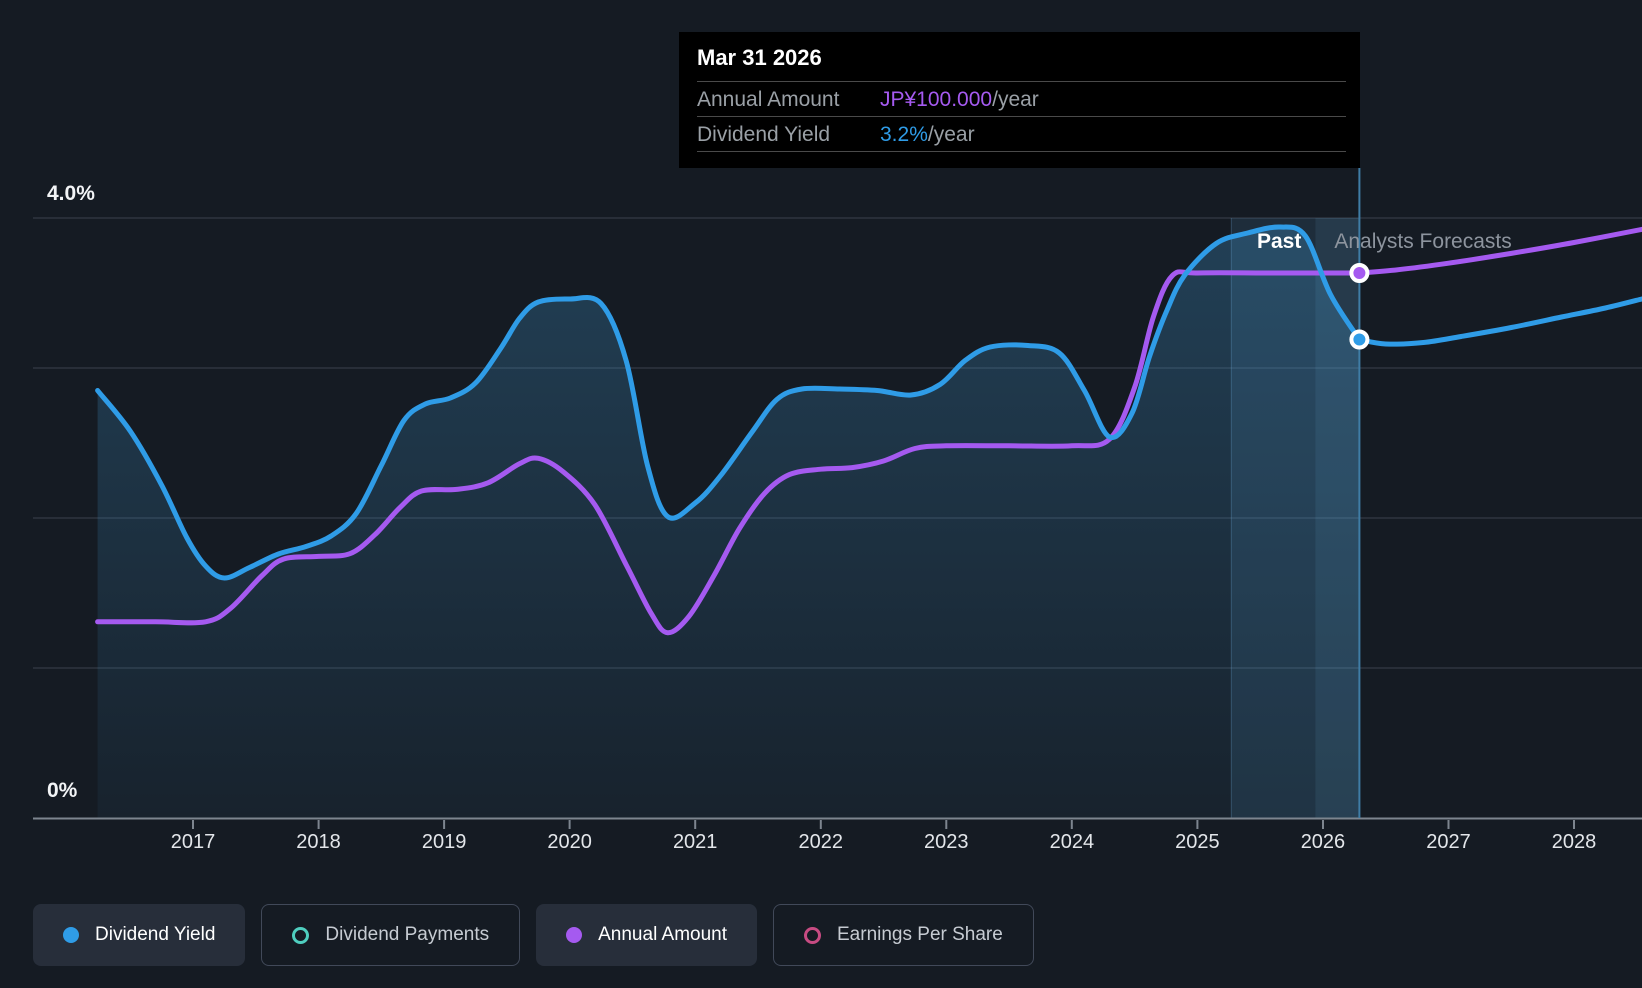 Image resolution: width=1642 pixels, height=988 pixels. I want to click on x-axis-label-2022: 2022, so click(821, 842).